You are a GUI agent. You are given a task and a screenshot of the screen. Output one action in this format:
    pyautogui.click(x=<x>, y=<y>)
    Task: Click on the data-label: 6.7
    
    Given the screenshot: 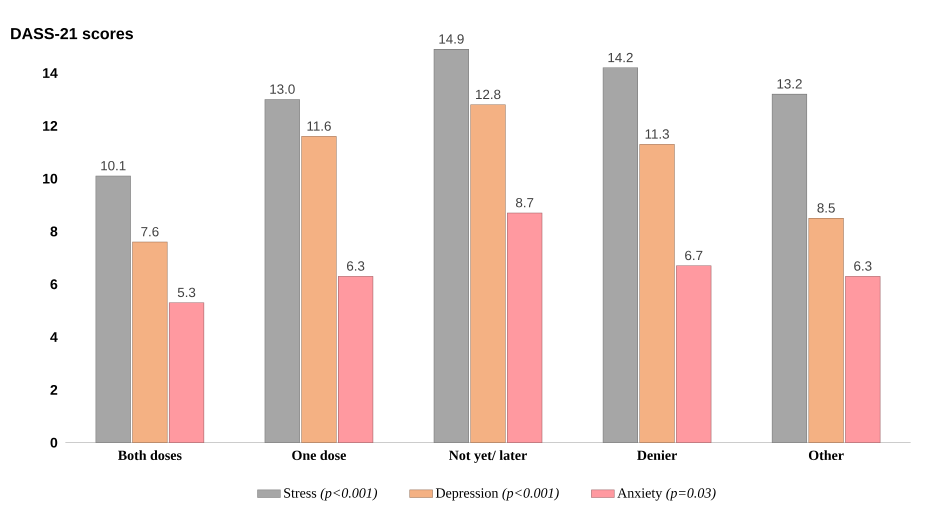 What is the action you would take?
    pyautogui.click(x=693, y=255)
    